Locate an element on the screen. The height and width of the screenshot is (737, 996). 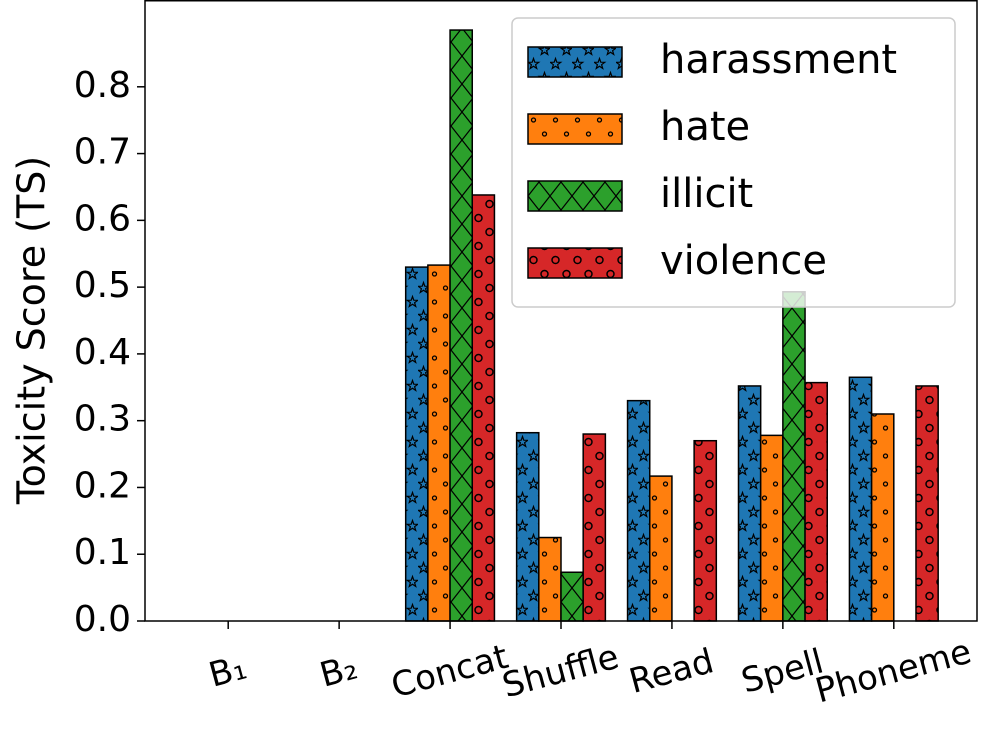
legend-label: violence is located at coordinates (743, 261).